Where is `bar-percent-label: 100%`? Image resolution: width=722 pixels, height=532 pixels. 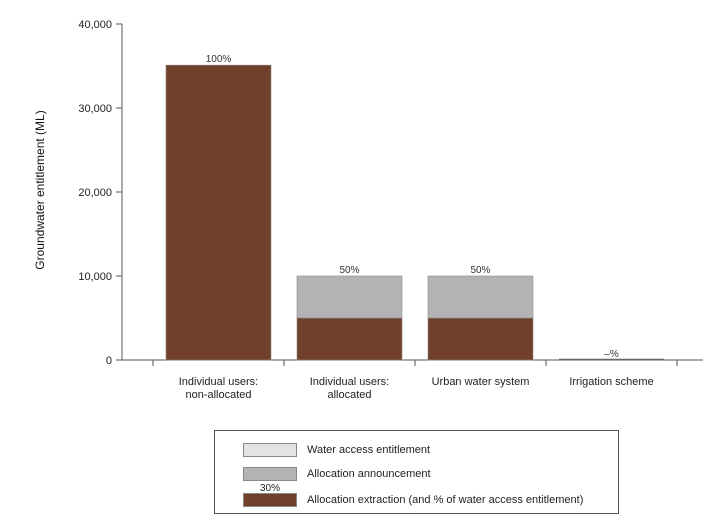
bar-percent-label: 100% is located at coordinates (219, 59).